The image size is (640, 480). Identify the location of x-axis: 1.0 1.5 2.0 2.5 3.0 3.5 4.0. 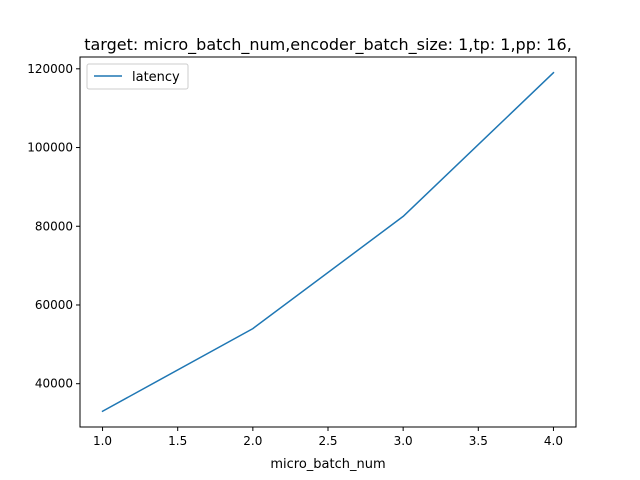
(328, 437).